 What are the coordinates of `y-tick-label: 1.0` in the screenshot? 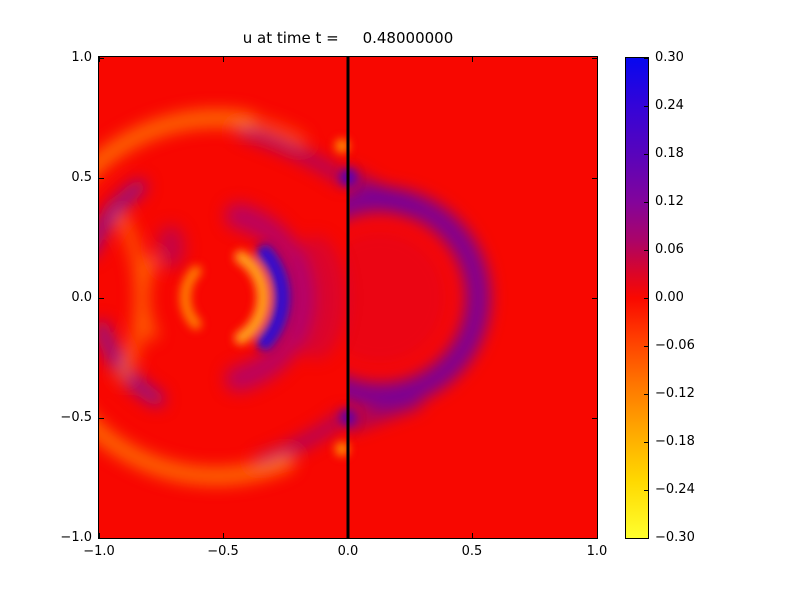 It's located at (81, 57).